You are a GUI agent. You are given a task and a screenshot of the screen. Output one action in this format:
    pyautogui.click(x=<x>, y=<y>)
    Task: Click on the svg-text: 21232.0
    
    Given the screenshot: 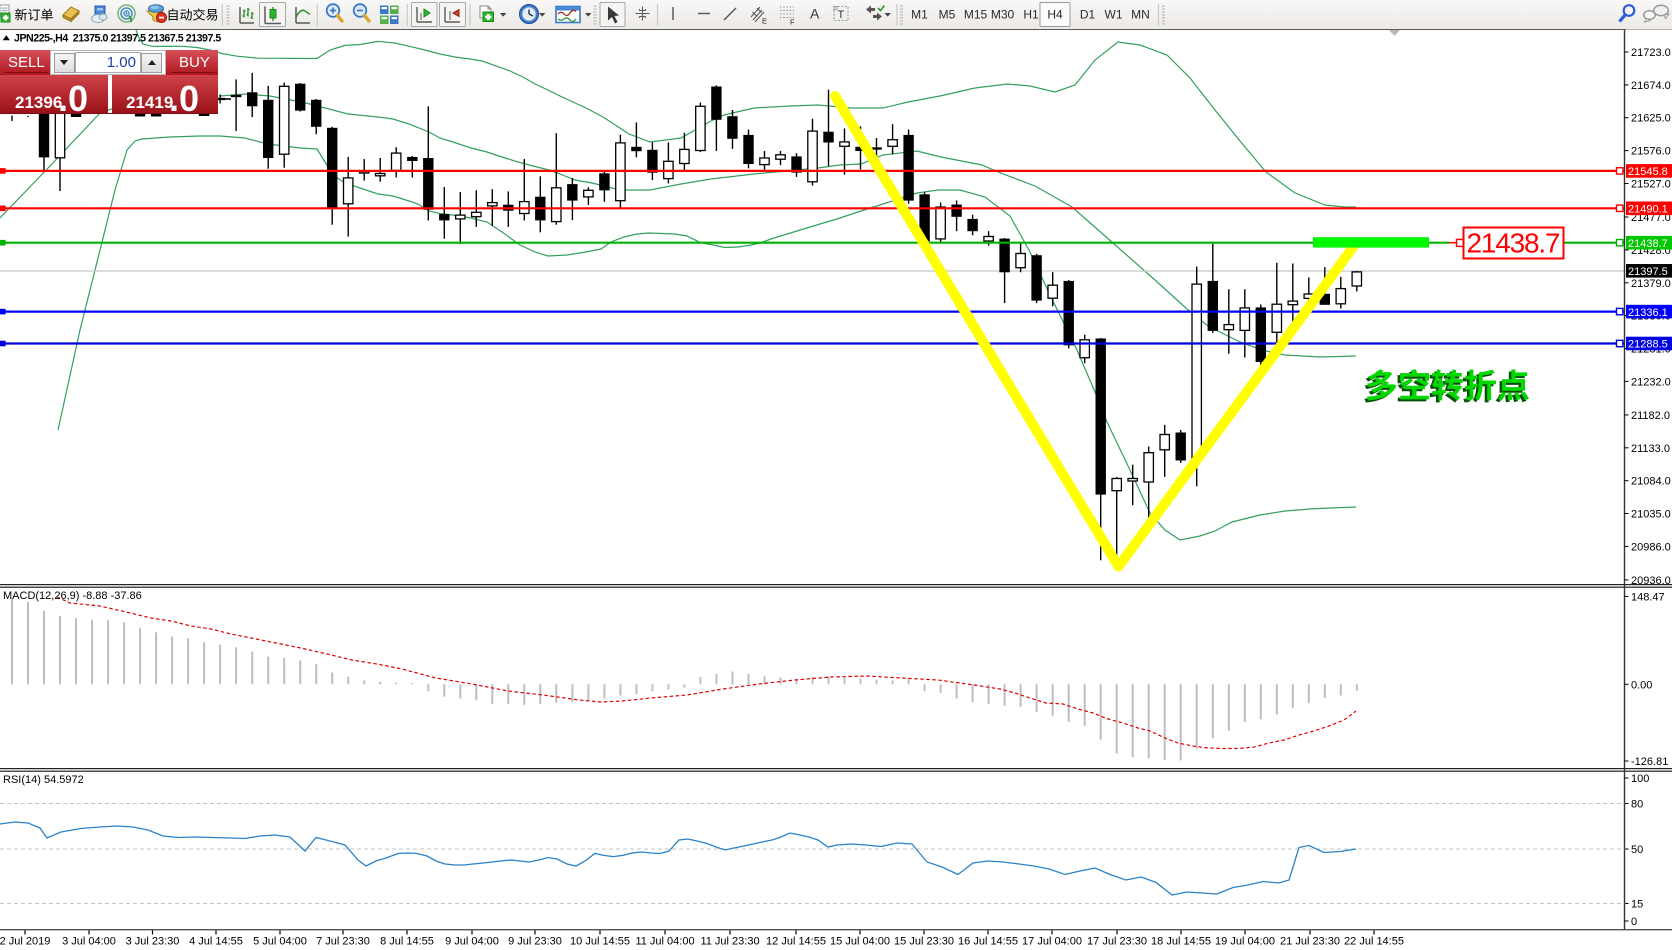 What is the action you would take?
    pyautogui.click(x=1651, y=382)
    